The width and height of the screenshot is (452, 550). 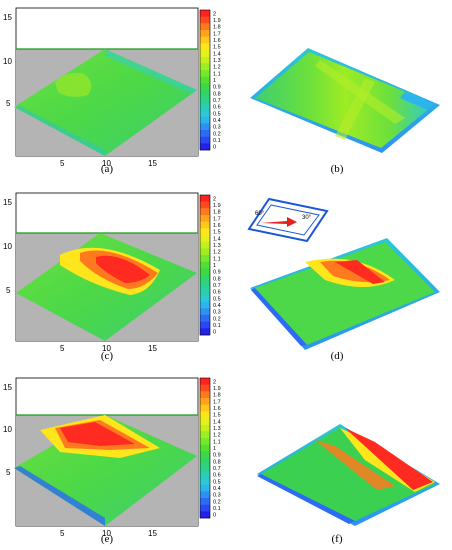 I want to click on plot-c-svg: 15 10 5 5 10 15, so click(x=101, y=272).